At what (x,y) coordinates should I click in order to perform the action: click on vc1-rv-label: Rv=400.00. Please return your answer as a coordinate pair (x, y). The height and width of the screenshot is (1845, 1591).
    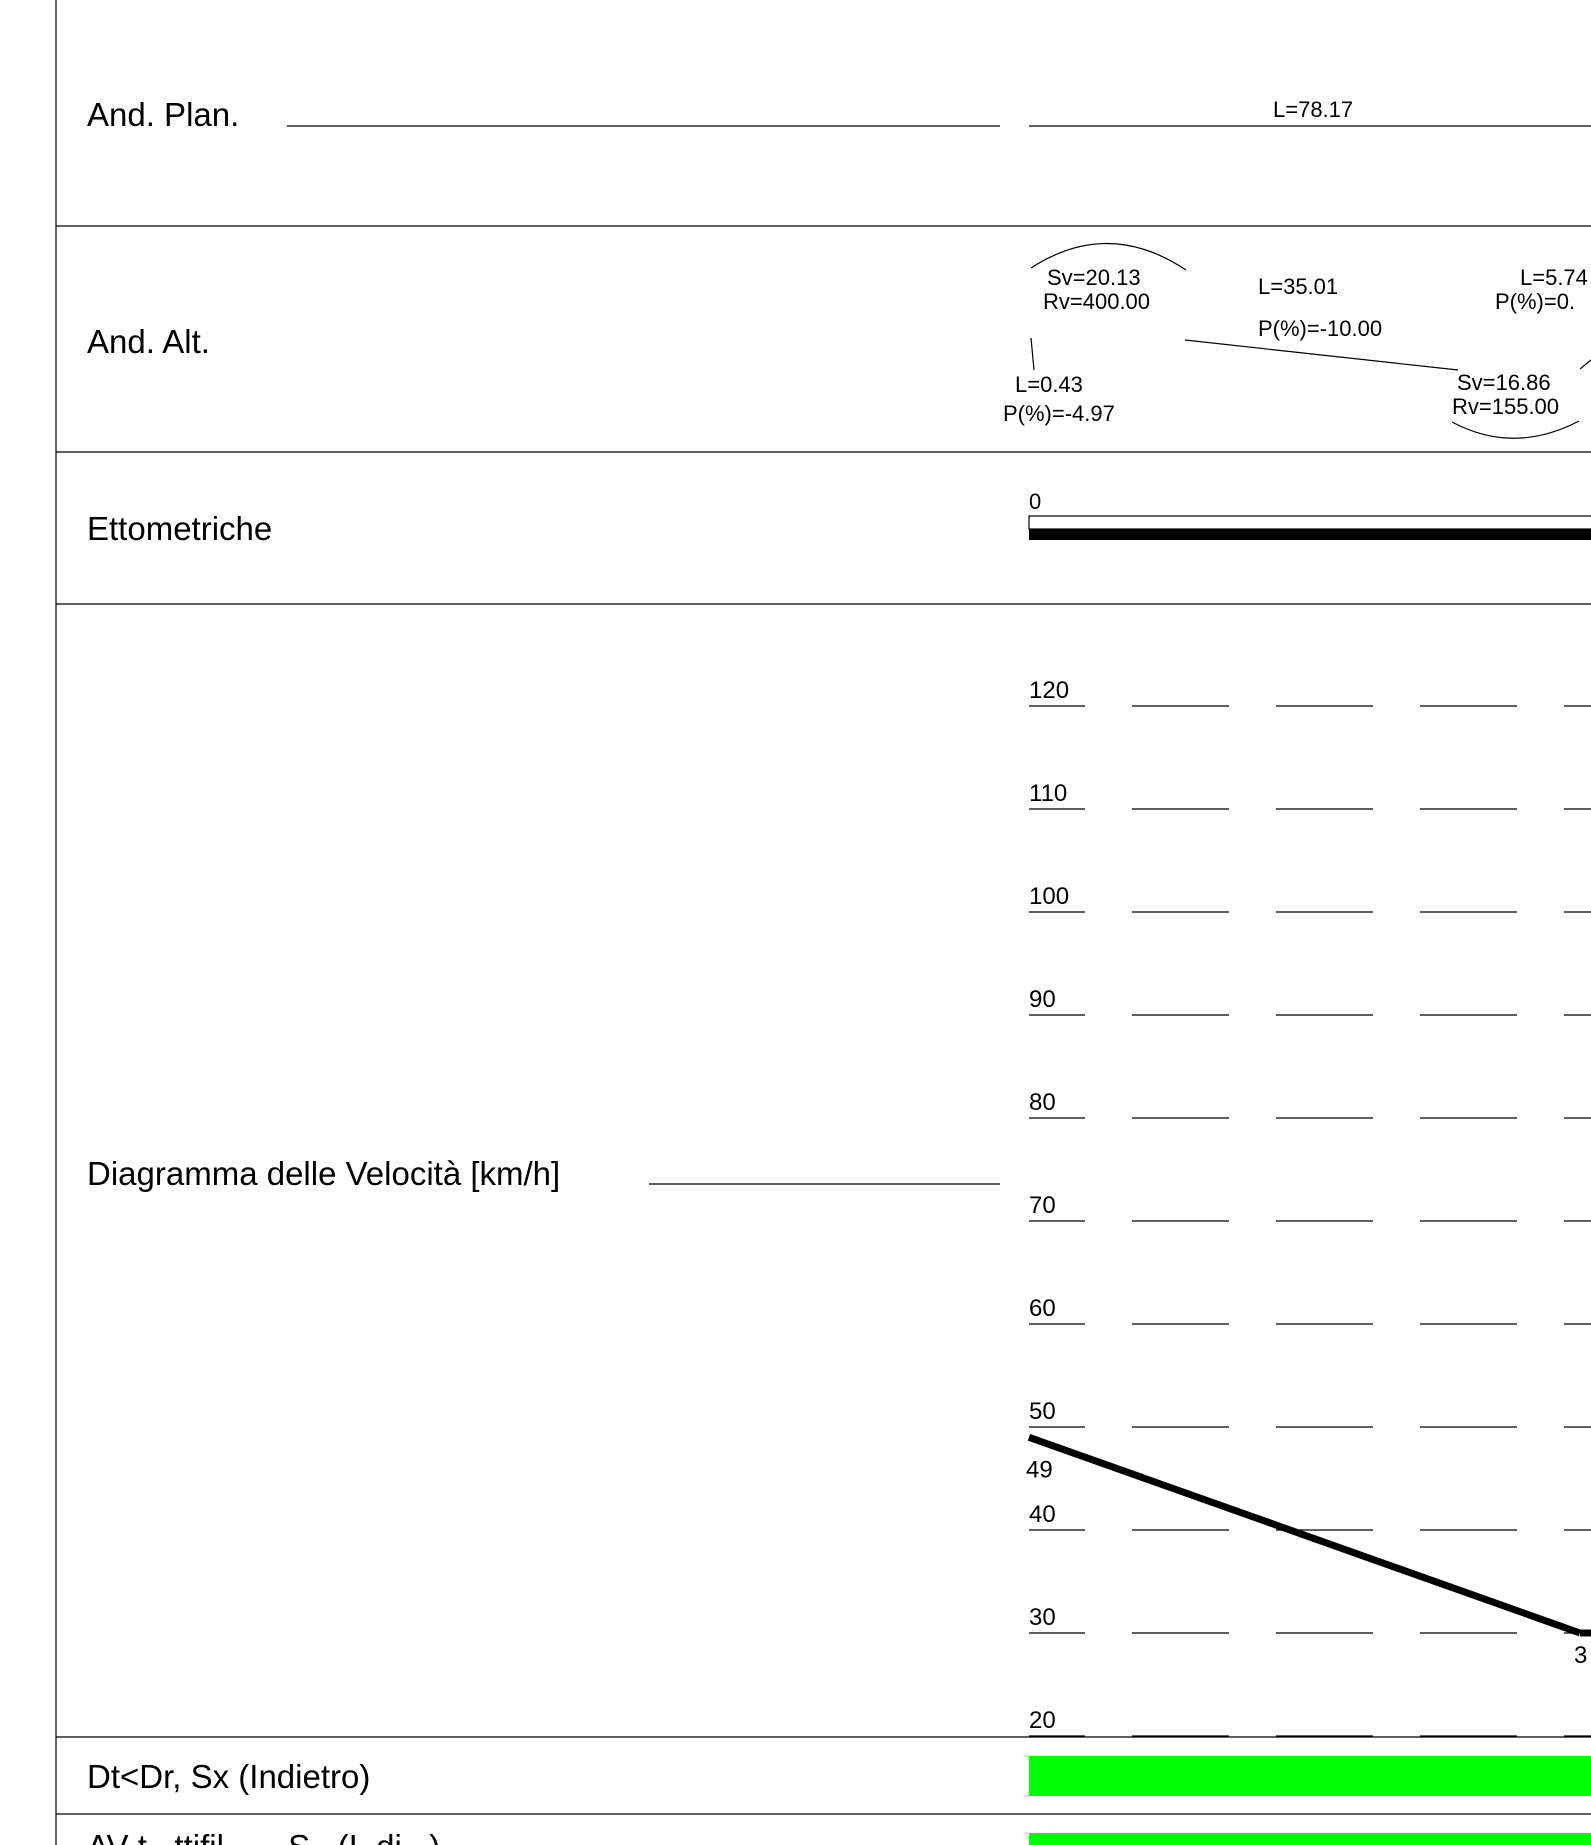
    Looking at the image, I should click on (1096, 301).